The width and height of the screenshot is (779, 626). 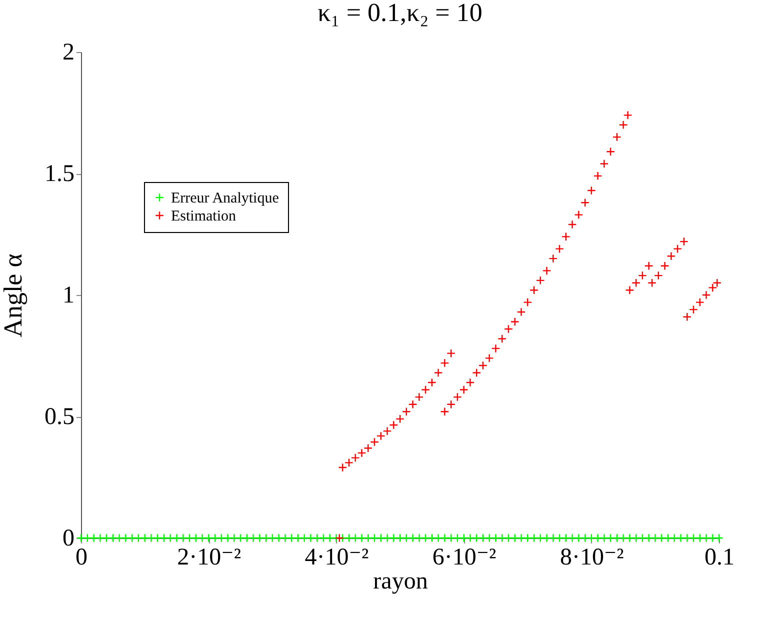 I want to click on y-tick-label: 1.5, so click(x=59, y=174).